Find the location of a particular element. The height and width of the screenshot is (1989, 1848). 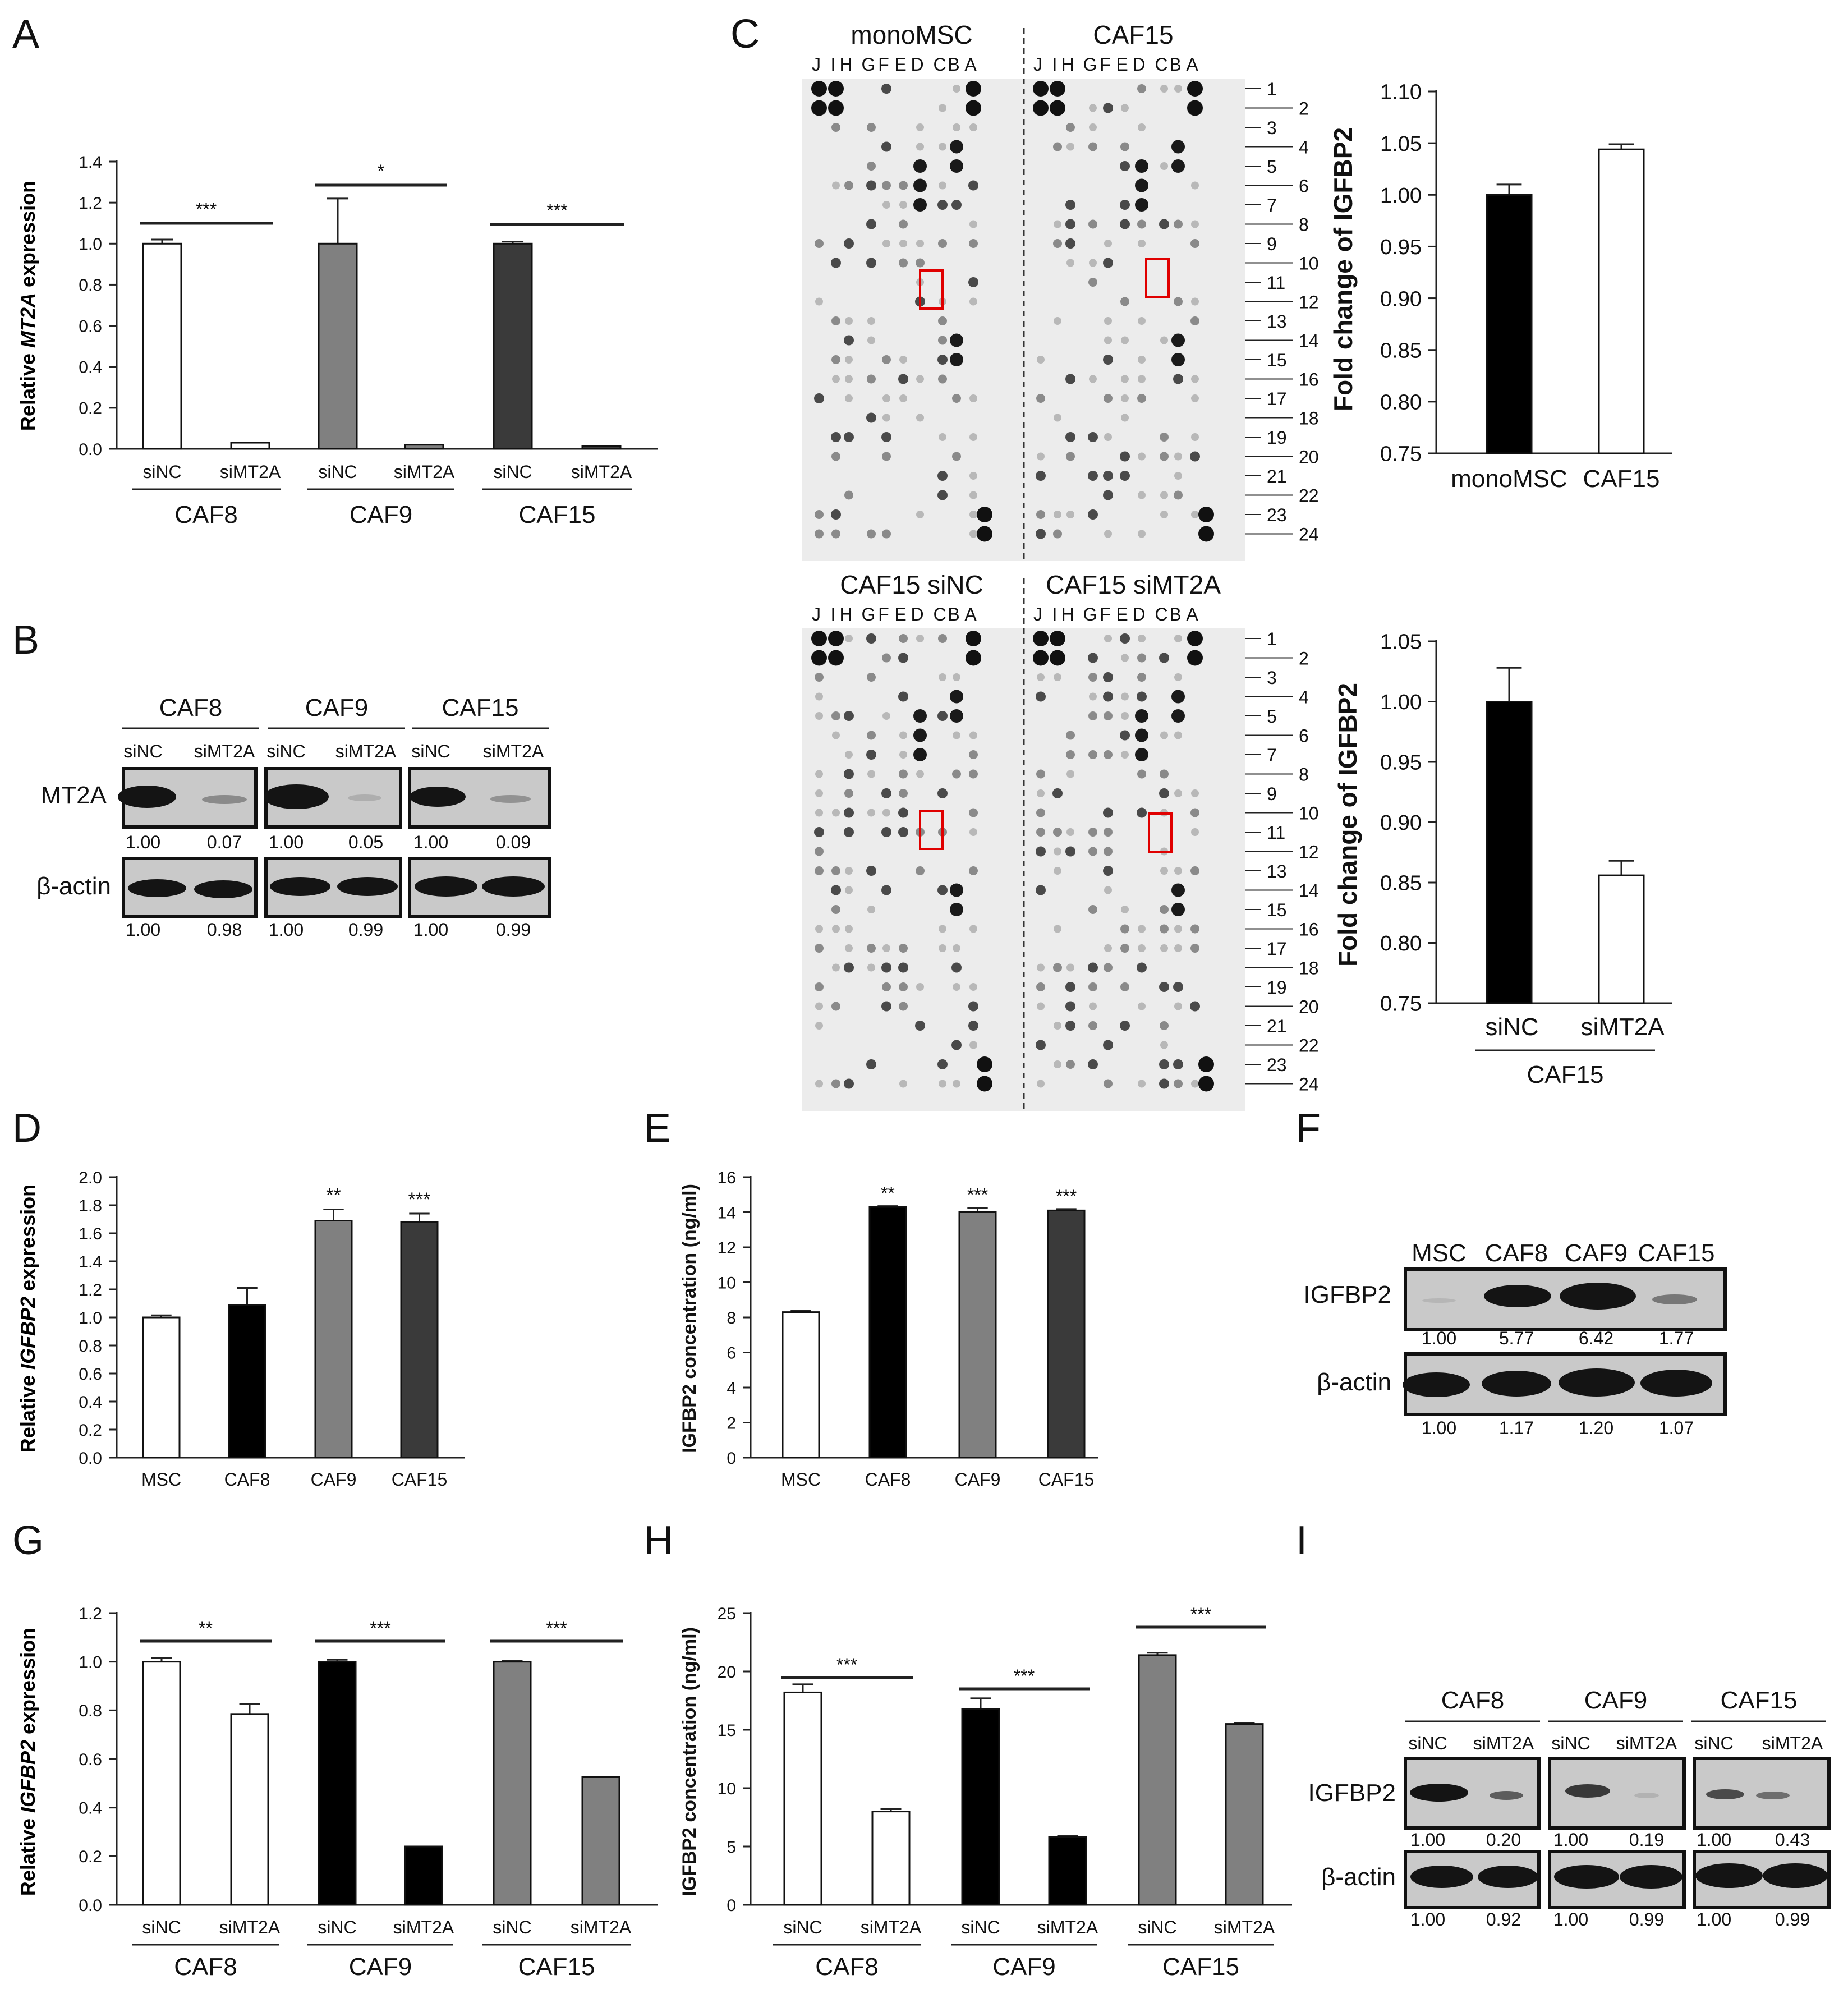

array-row-number: 12 is located at coordinates (1309, 852).